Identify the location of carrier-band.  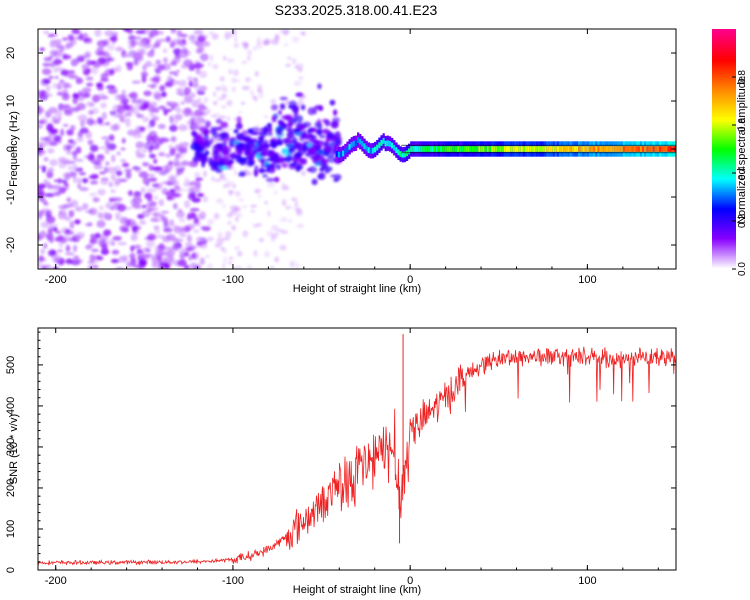
(505, 147).